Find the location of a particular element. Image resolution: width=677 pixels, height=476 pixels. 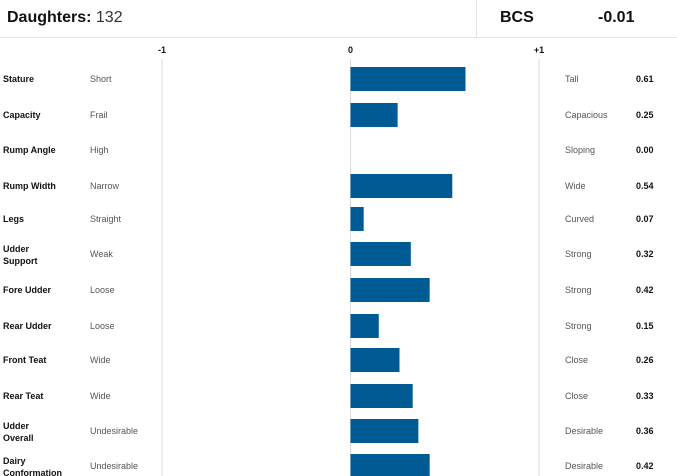

trait-value-label: 0.54 is located at coordinates (645, 186).